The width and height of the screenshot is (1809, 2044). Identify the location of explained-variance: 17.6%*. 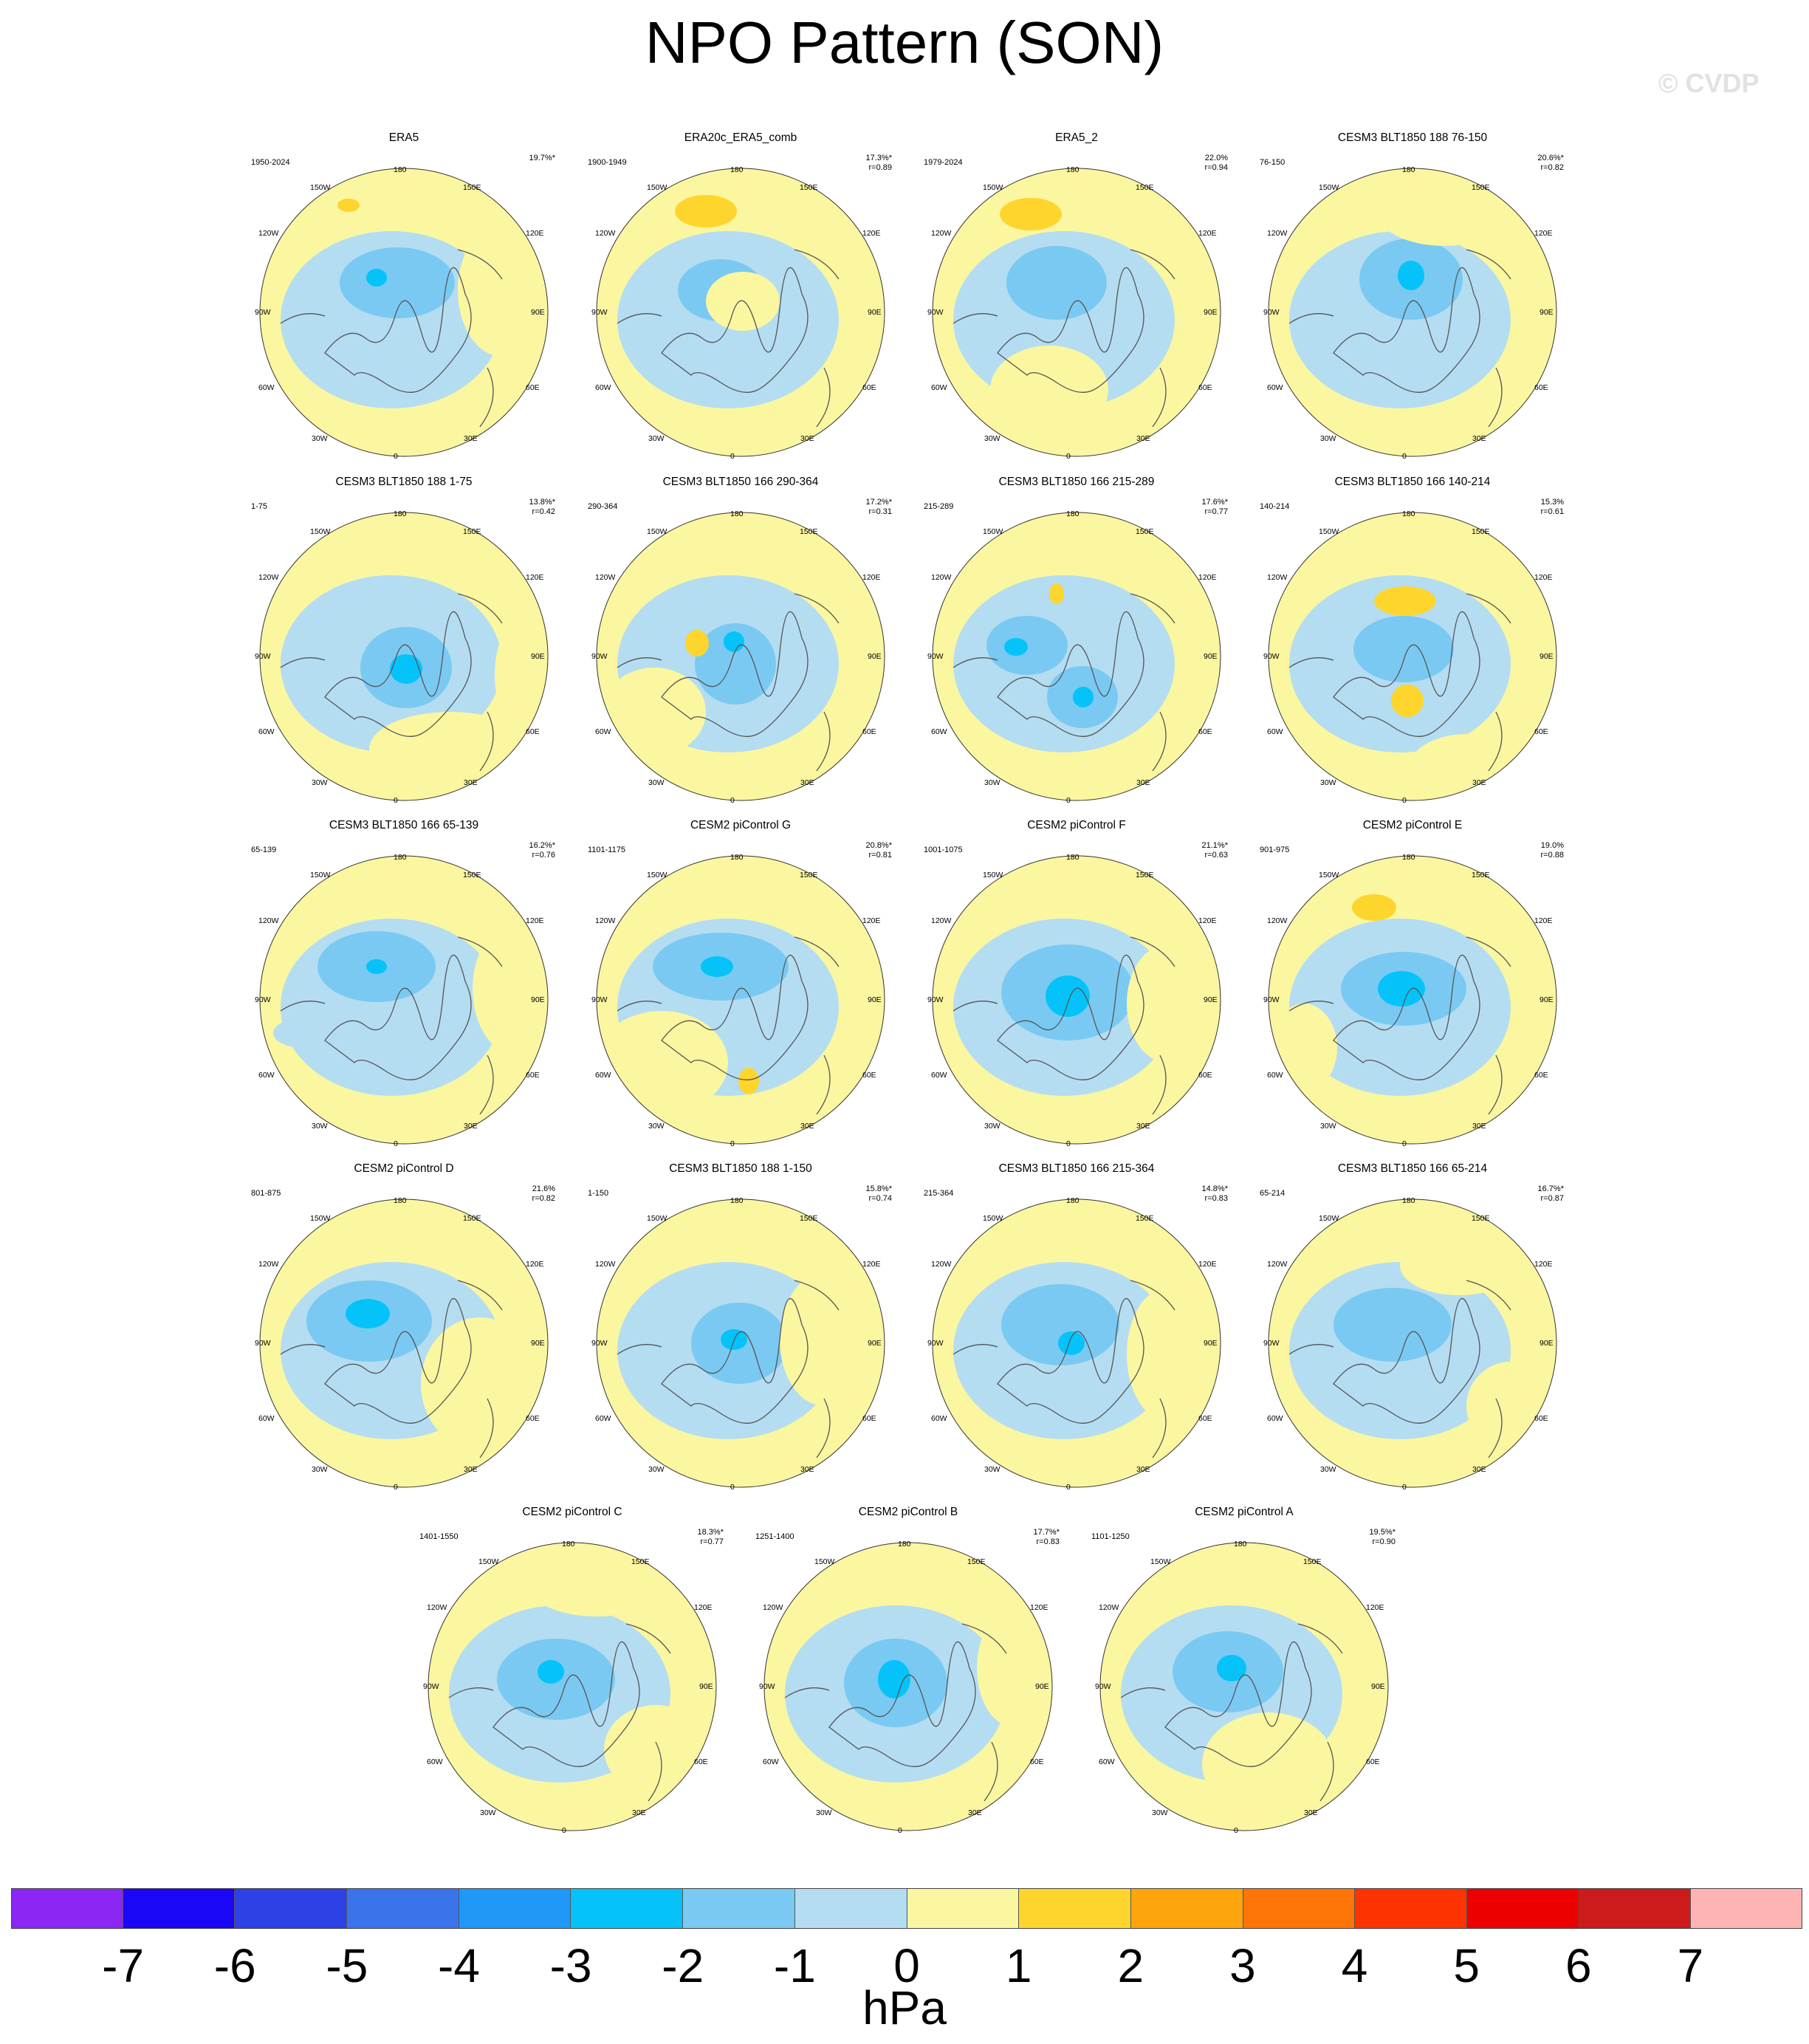
(1214, 502).